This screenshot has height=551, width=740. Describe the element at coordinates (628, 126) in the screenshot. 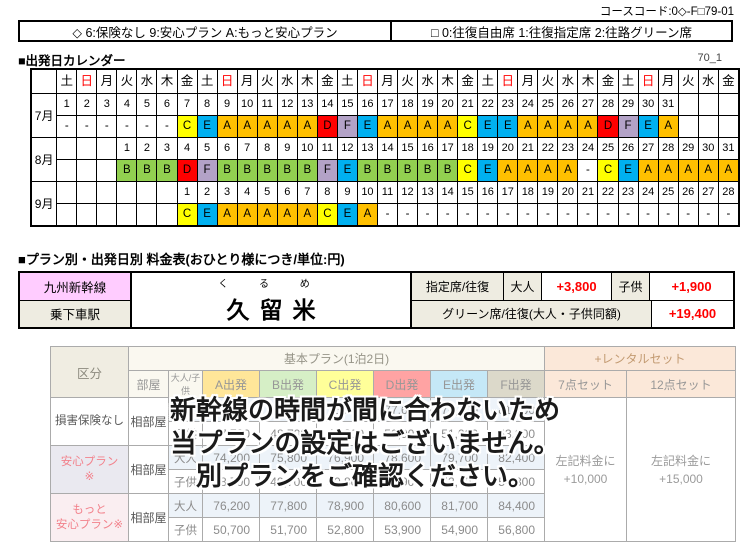

I see `departure-code-cell: F` at that location.